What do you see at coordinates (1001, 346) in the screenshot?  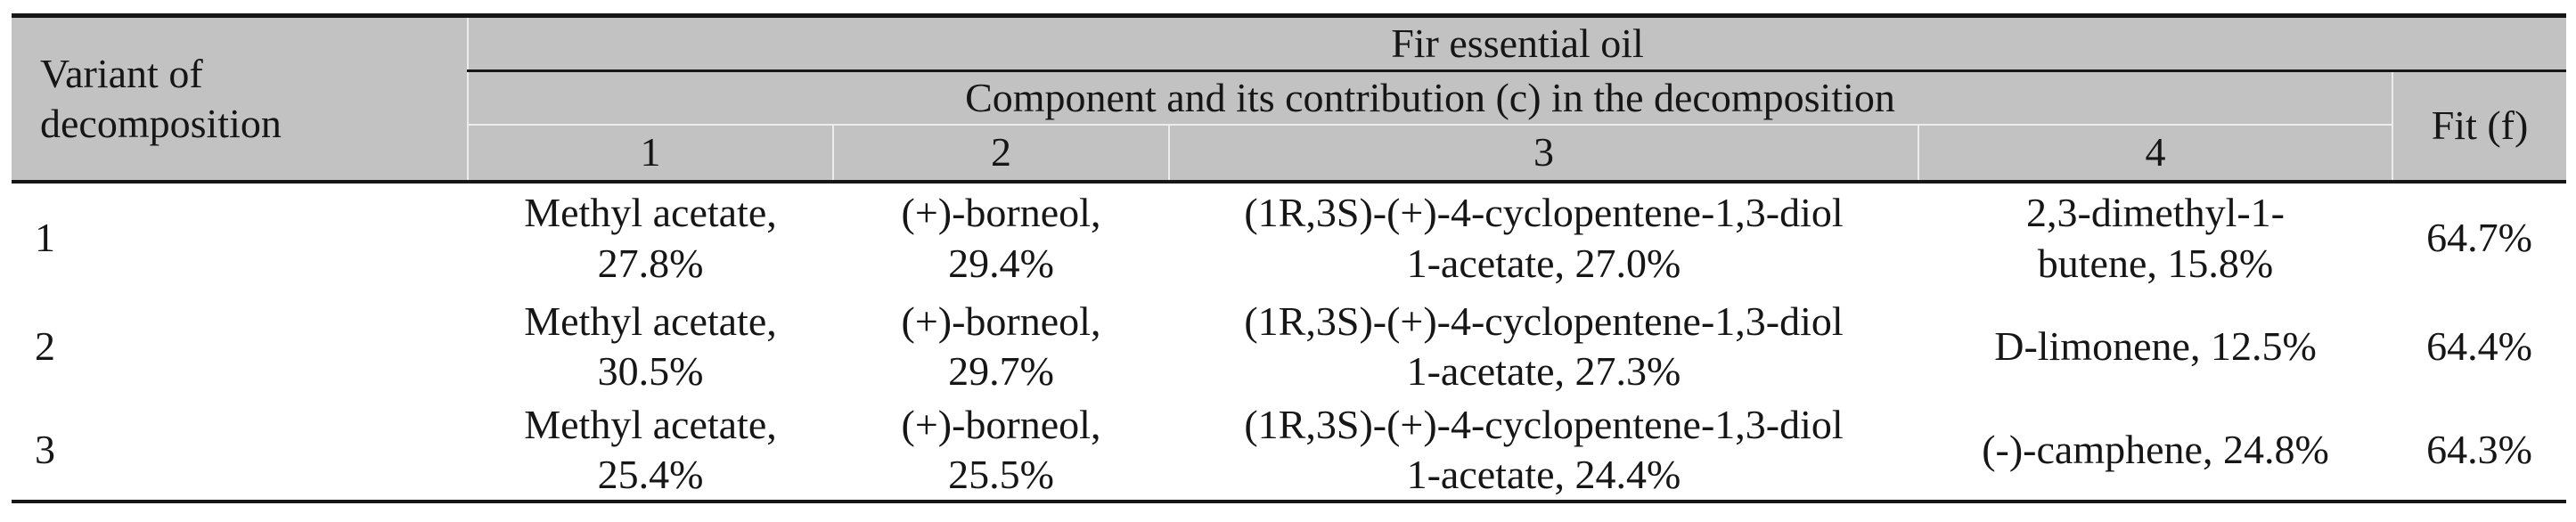 I see `component-cell-2: (+)-borneol, 29.7%` at bounding box center [1001, 346].